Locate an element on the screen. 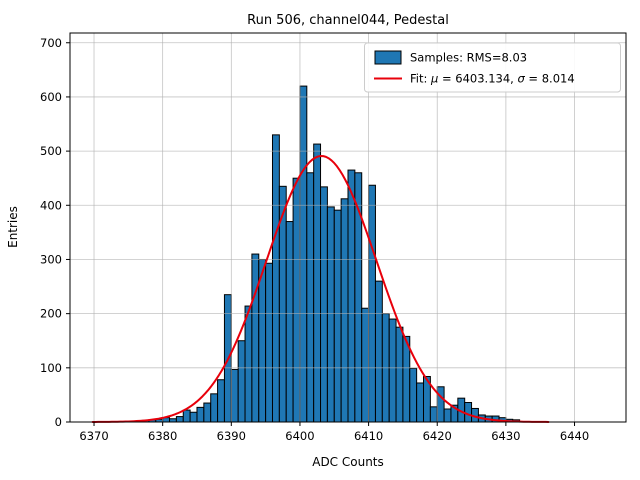 The width and height of the screenshot is (640, 480). legend-label: Samples: RMS=8.03 is located at coordinates (468, 58).